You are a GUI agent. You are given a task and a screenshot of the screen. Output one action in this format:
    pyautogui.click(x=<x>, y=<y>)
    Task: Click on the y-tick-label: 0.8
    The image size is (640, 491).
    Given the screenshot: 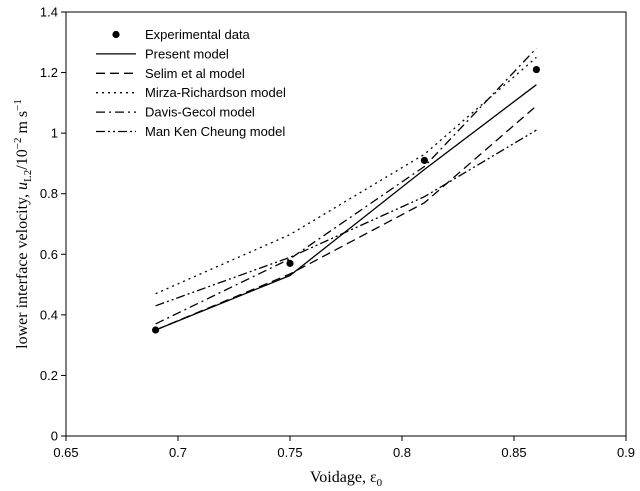 What is the action you would take?
    pyautogui.click(x=49, y=193)
    